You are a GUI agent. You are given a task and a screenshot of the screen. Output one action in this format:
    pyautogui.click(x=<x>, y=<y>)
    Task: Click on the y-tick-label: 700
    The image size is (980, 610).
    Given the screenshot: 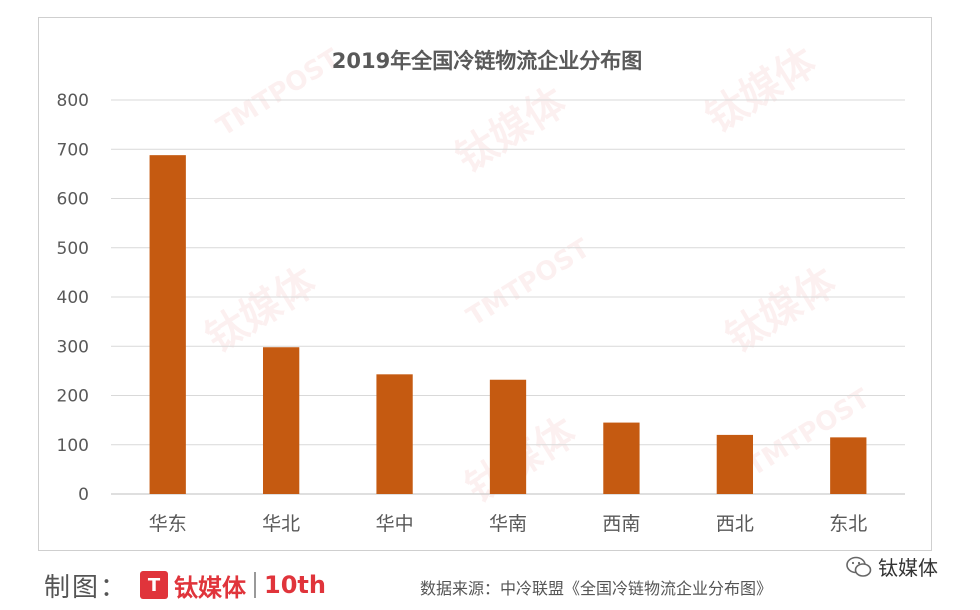 What is the action you would take?
    pyautogui.click(x=73, y=150)
    